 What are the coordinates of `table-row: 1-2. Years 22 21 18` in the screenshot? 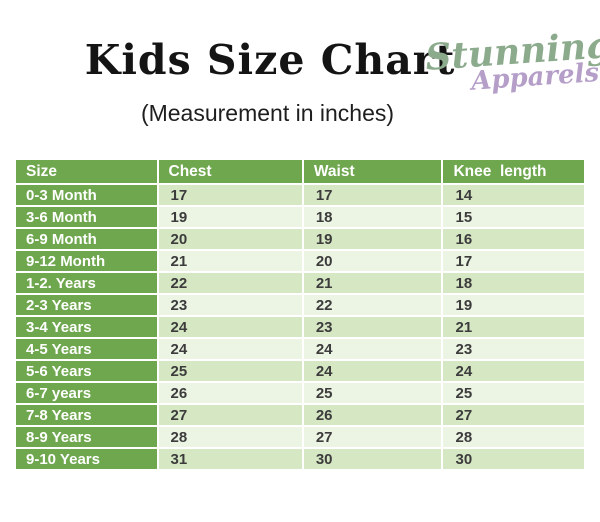 It's located at (300, 283).